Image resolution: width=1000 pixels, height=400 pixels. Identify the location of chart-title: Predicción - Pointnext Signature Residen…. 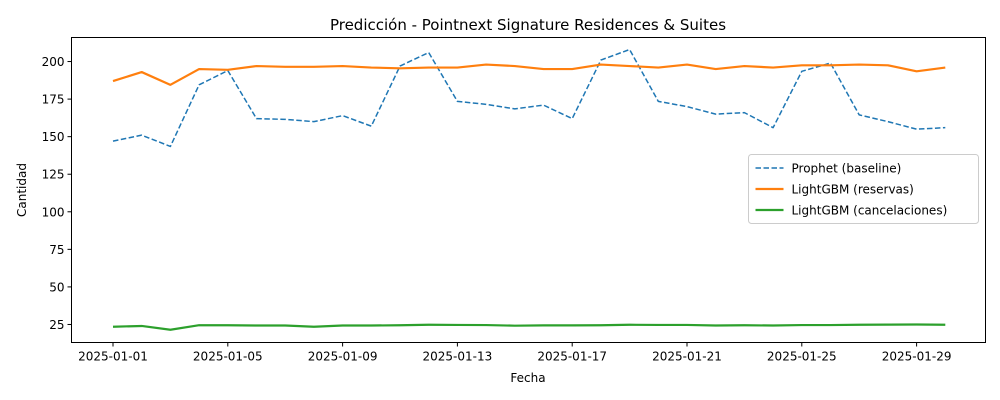
(528, 25).